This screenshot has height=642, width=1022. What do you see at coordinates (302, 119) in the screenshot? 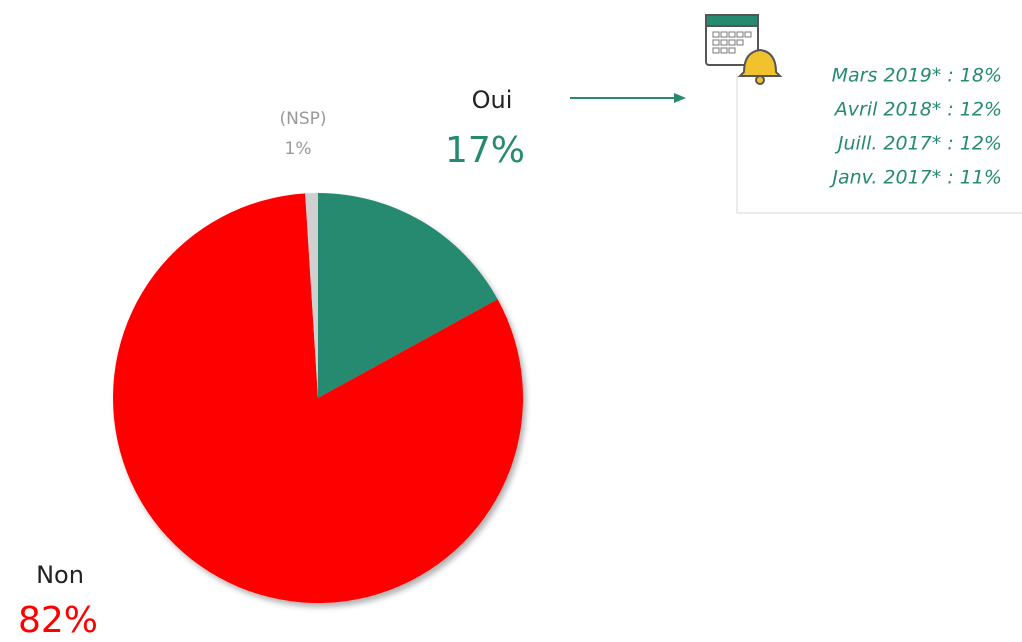
I see `category-label: (NSP)` at bounding box center [302, 119].